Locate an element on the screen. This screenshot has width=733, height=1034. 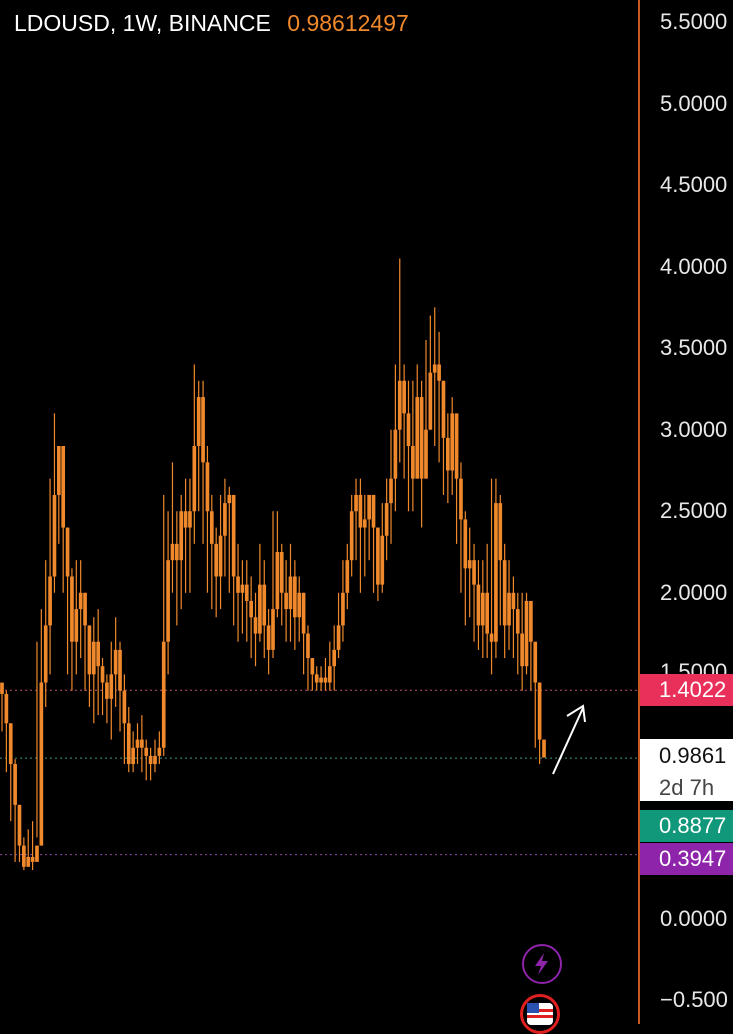
level-badge-purple: 0.3947 is located at coordinates (686, 859).